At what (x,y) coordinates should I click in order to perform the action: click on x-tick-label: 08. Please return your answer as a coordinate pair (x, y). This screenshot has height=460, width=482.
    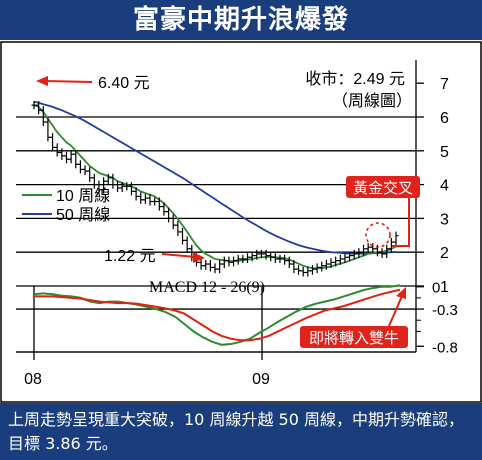
    Looking at the image, I should click on (33, 379).